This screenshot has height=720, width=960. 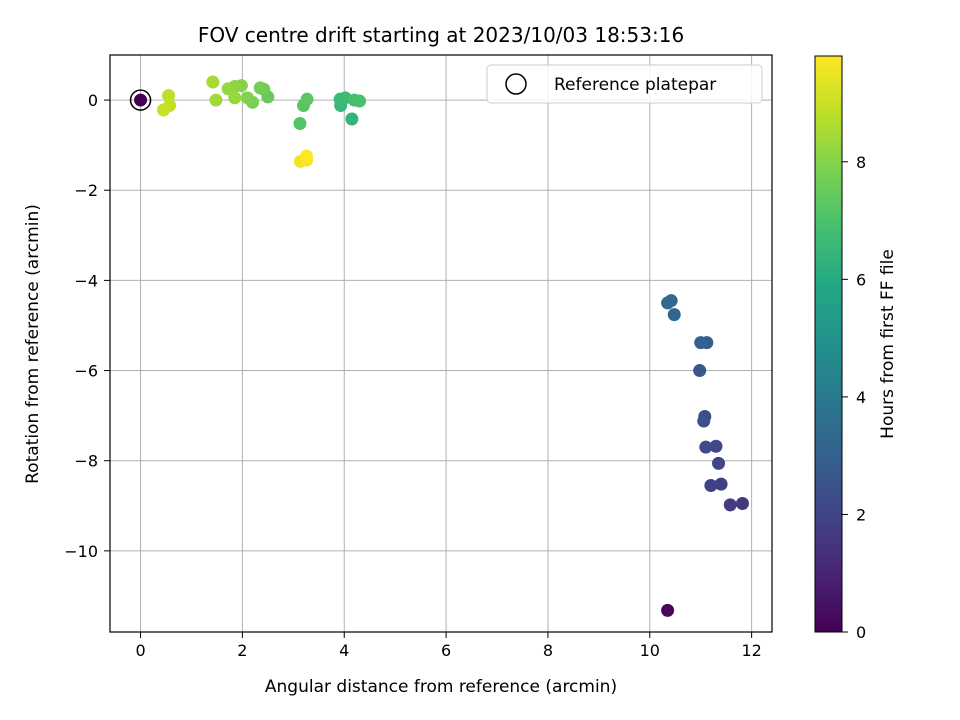 I want to click on x-tick-label: 2, so click(x=242, y=650).